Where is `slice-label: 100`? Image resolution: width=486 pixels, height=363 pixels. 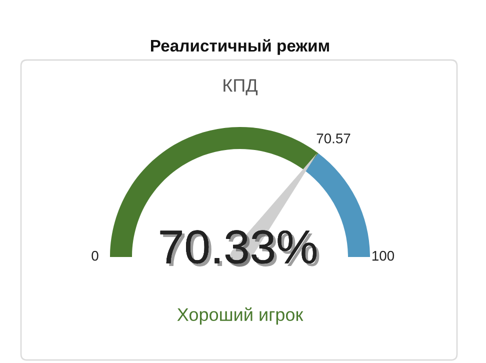 slice-label: 100 is located at coordinates (383, 255).